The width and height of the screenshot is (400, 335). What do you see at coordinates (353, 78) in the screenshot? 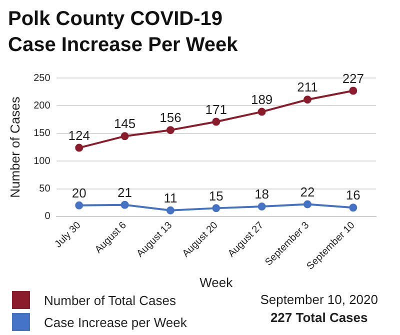
I see `data-label: 227` at bounding box center [353, 78].